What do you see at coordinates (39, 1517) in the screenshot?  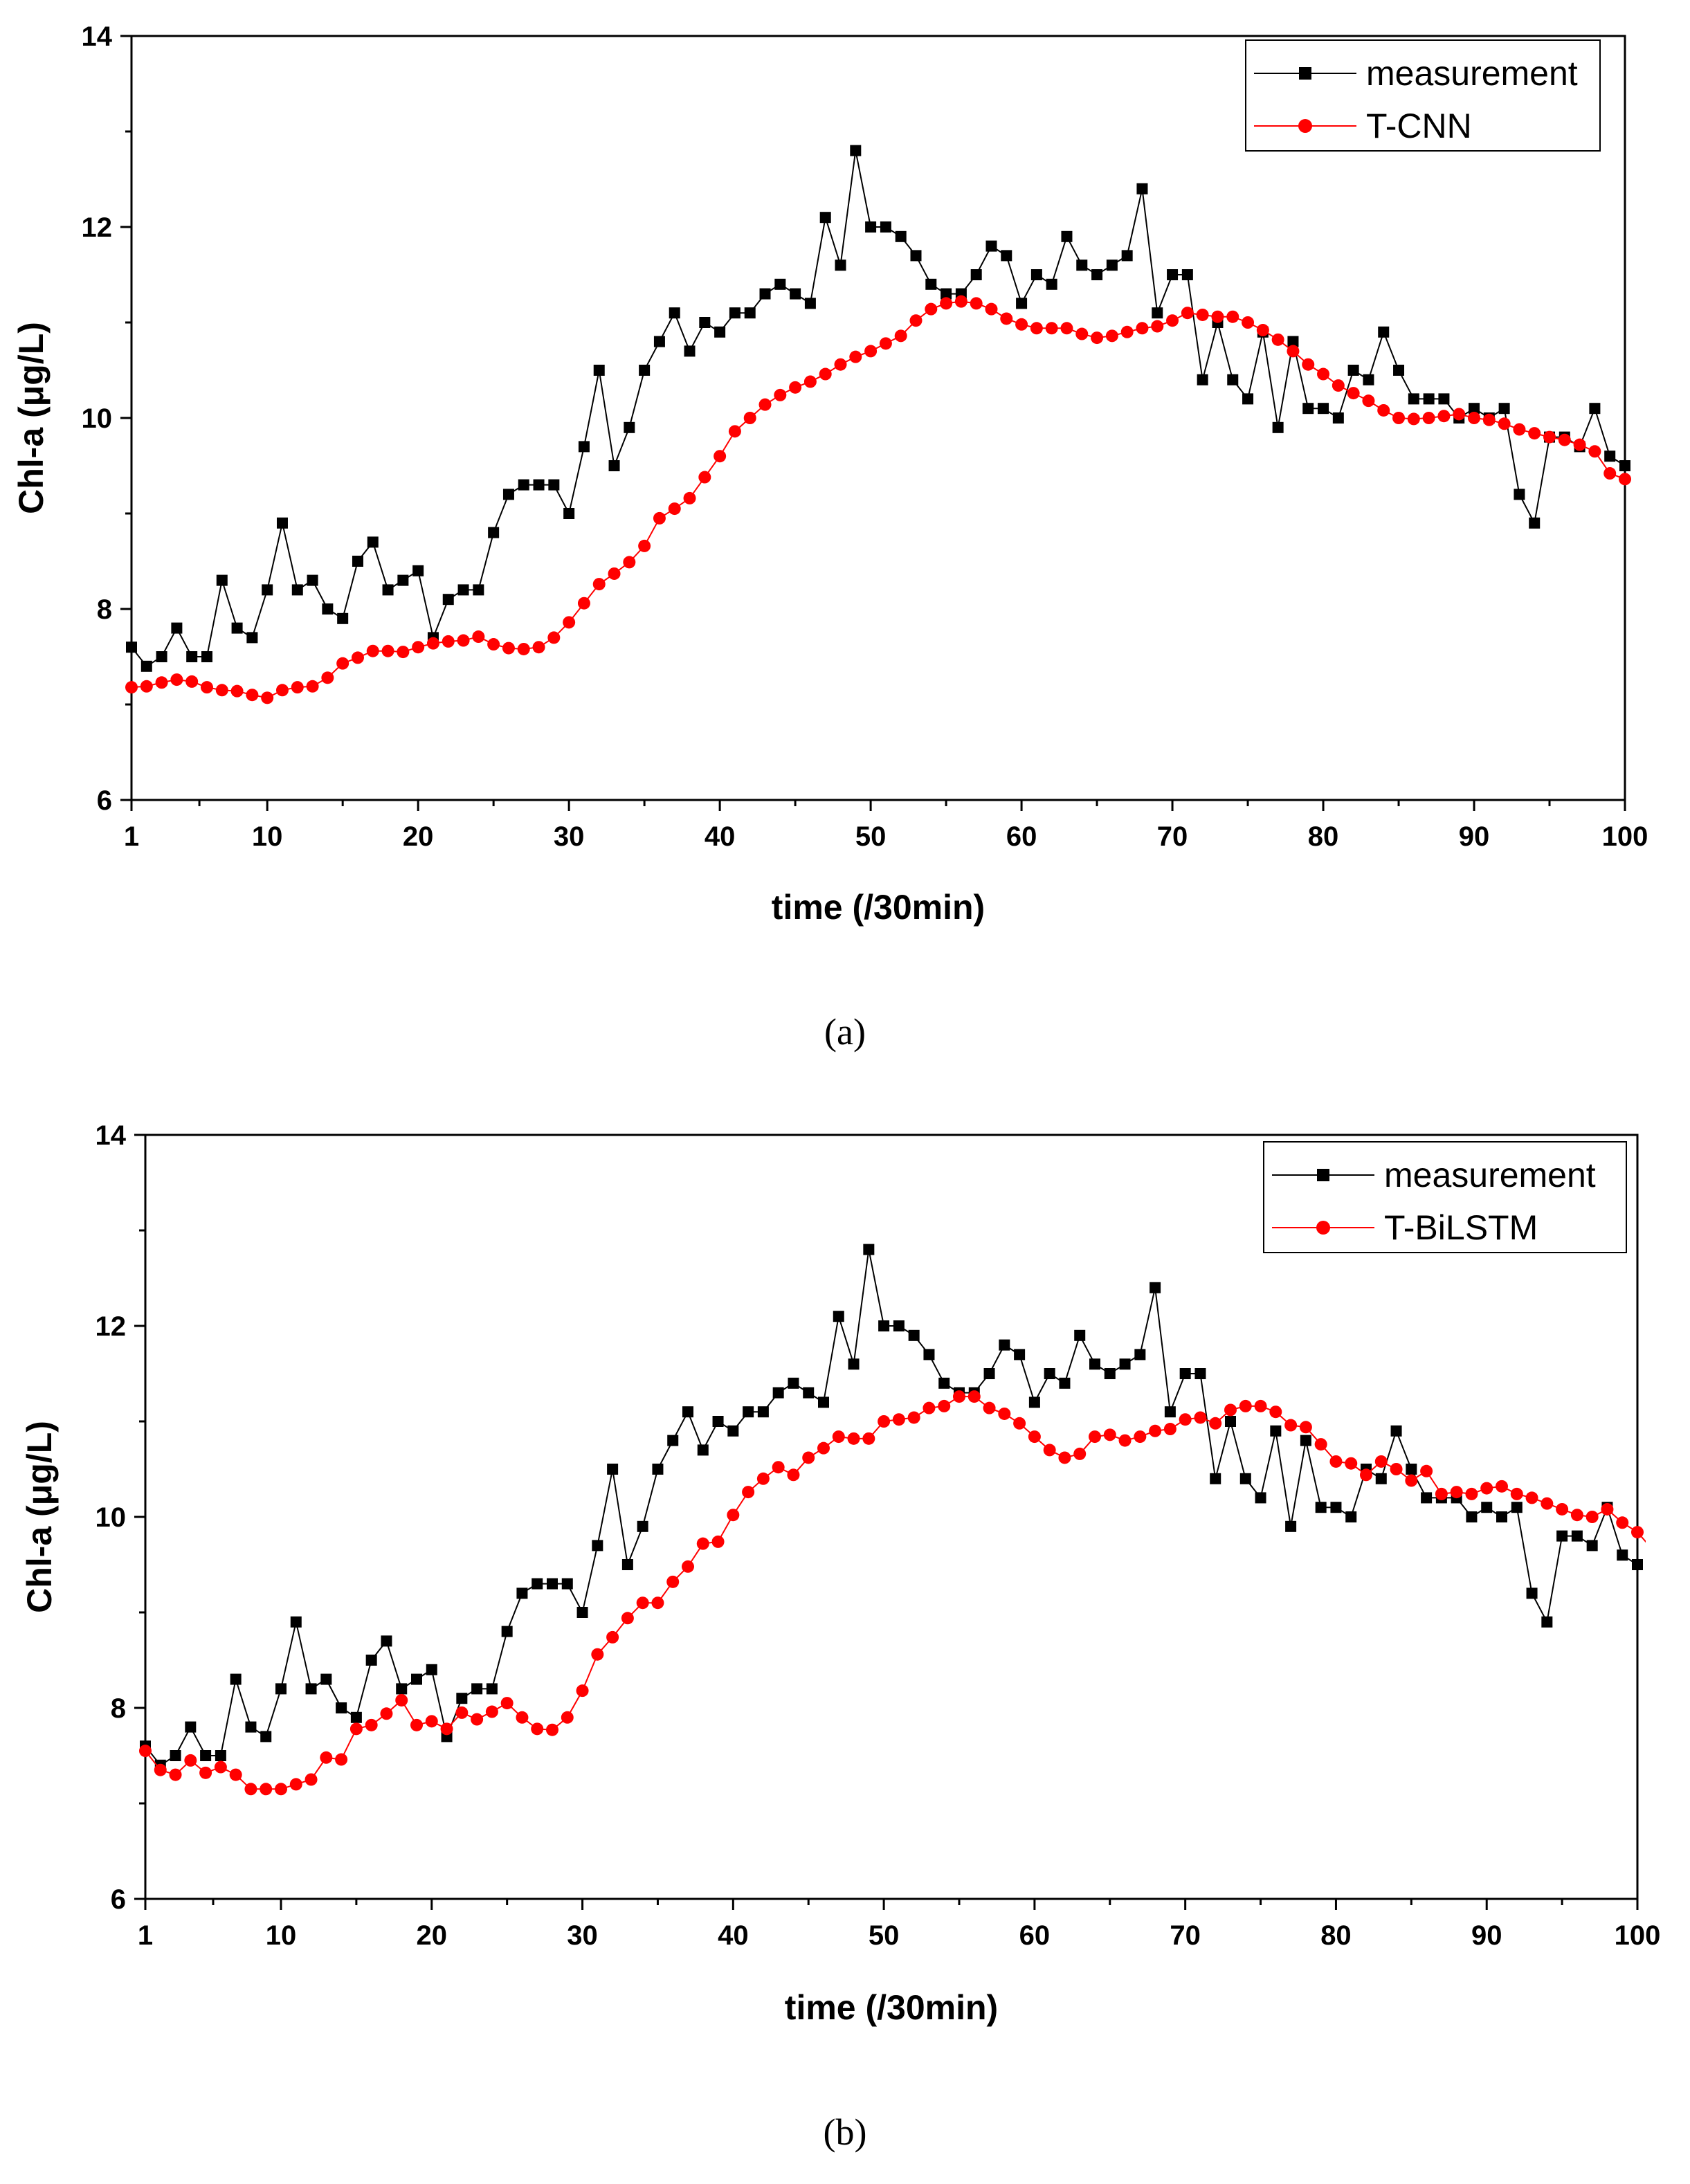 I see `y-axis-label: Chl-a (μg/L)` at bounding box center [39, 1517].